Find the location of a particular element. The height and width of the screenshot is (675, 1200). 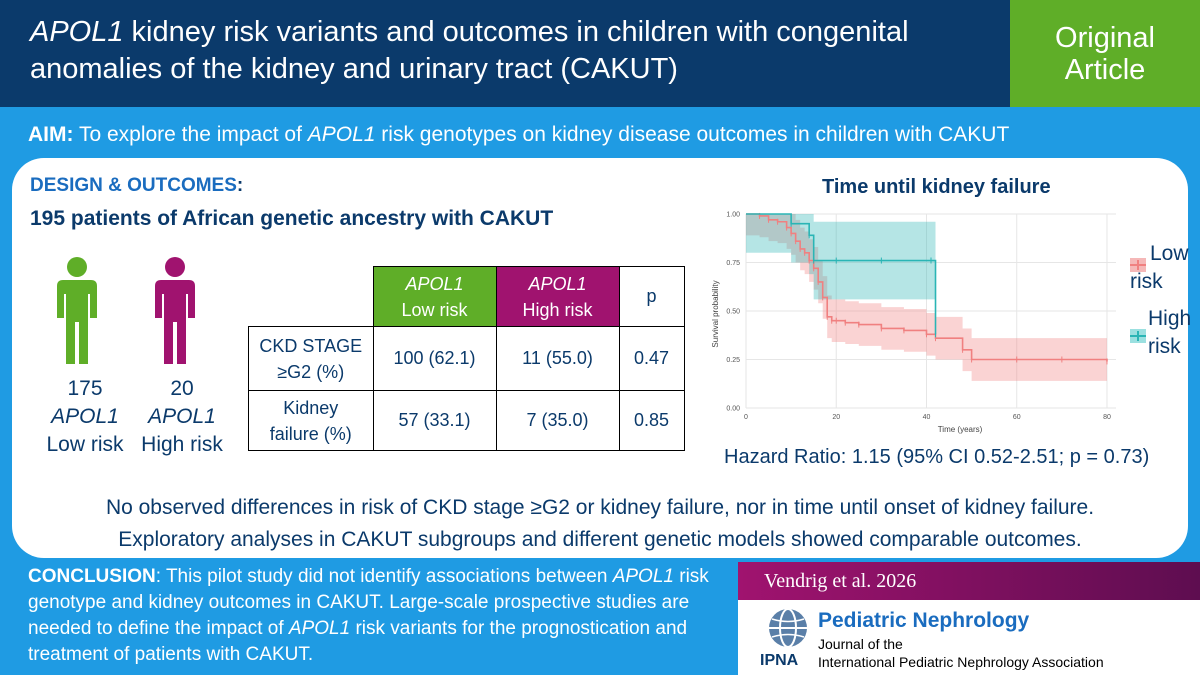

y-tick-label: 0.50 is located at coordinates (733, 312).